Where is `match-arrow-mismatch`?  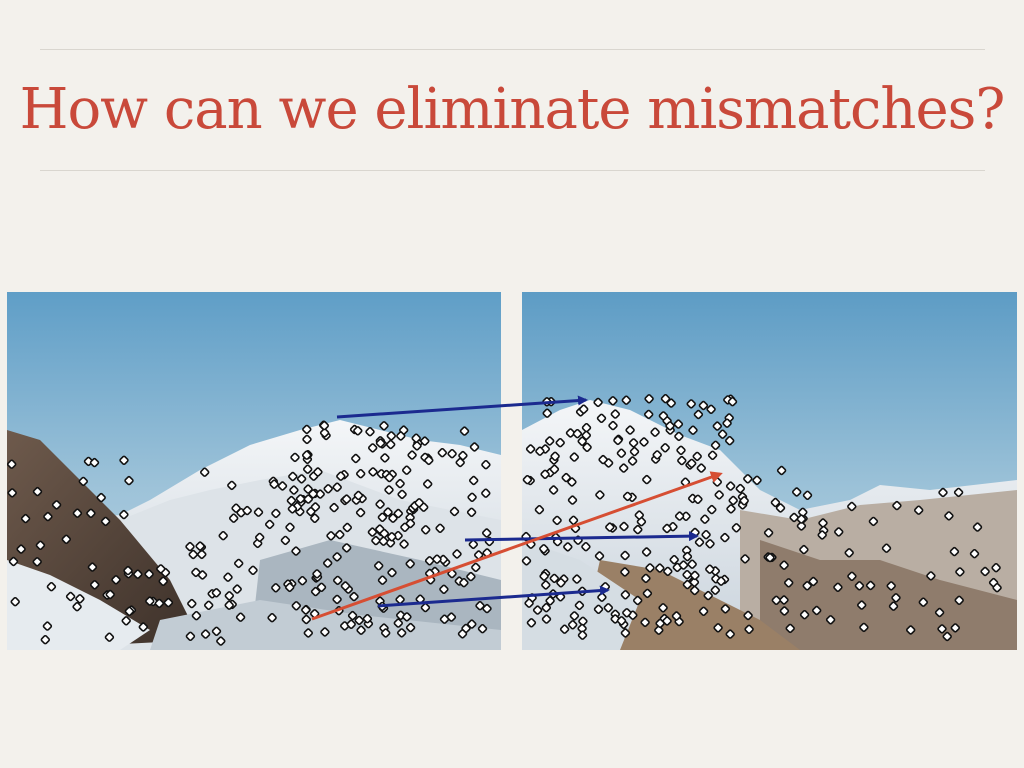 match-arrow-mismatch is located at coordinates (517, 546).